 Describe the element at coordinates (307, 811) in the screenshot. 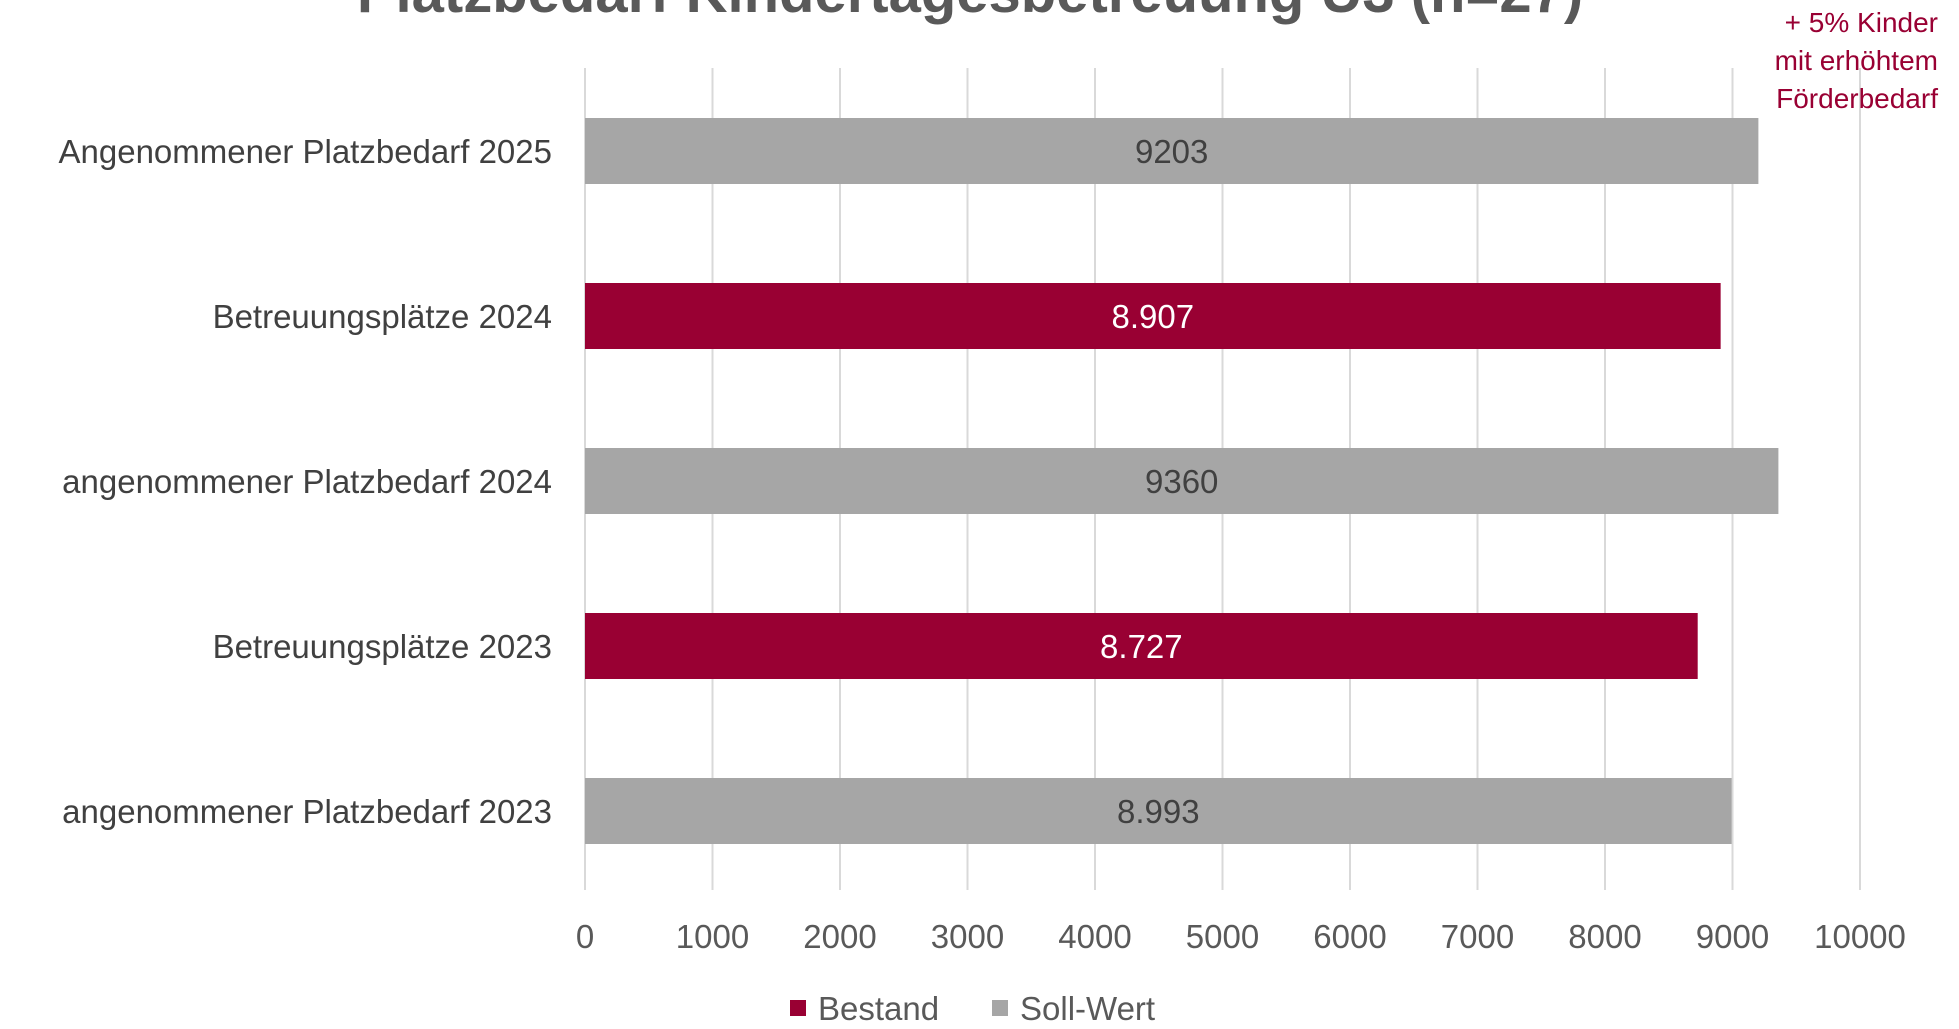

I see `category-label: angenommener Platzbedarf 2023` at that location.